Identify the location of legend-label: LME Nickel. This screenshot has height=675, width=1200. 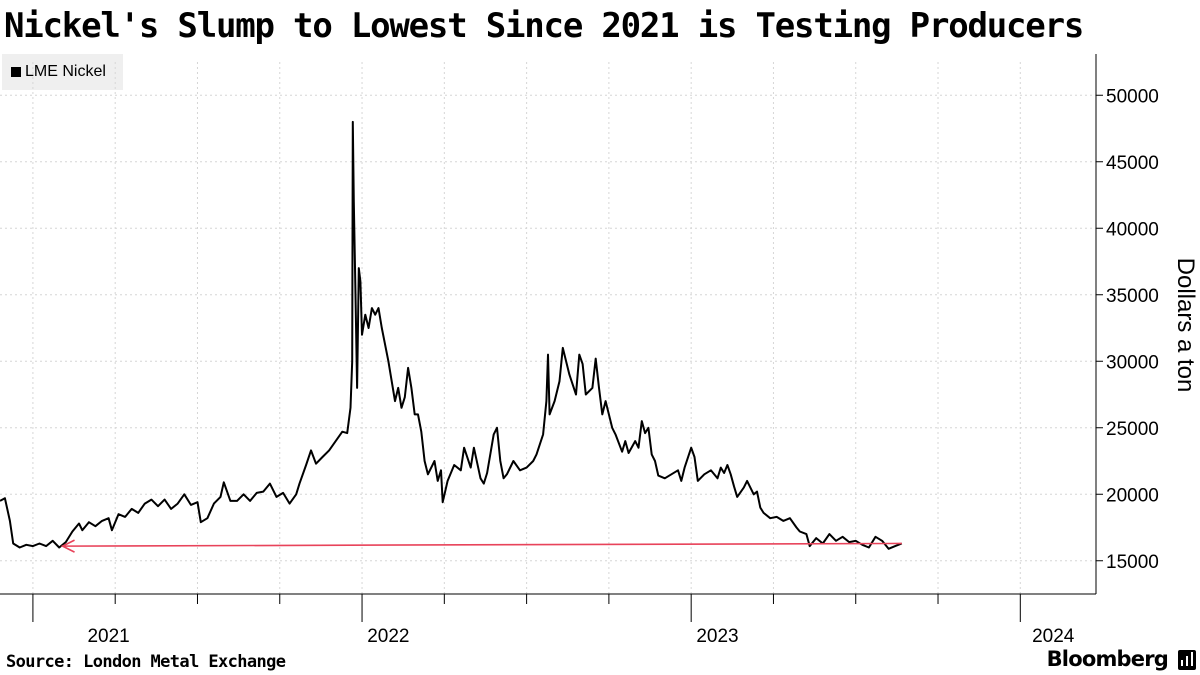
(65, 71).